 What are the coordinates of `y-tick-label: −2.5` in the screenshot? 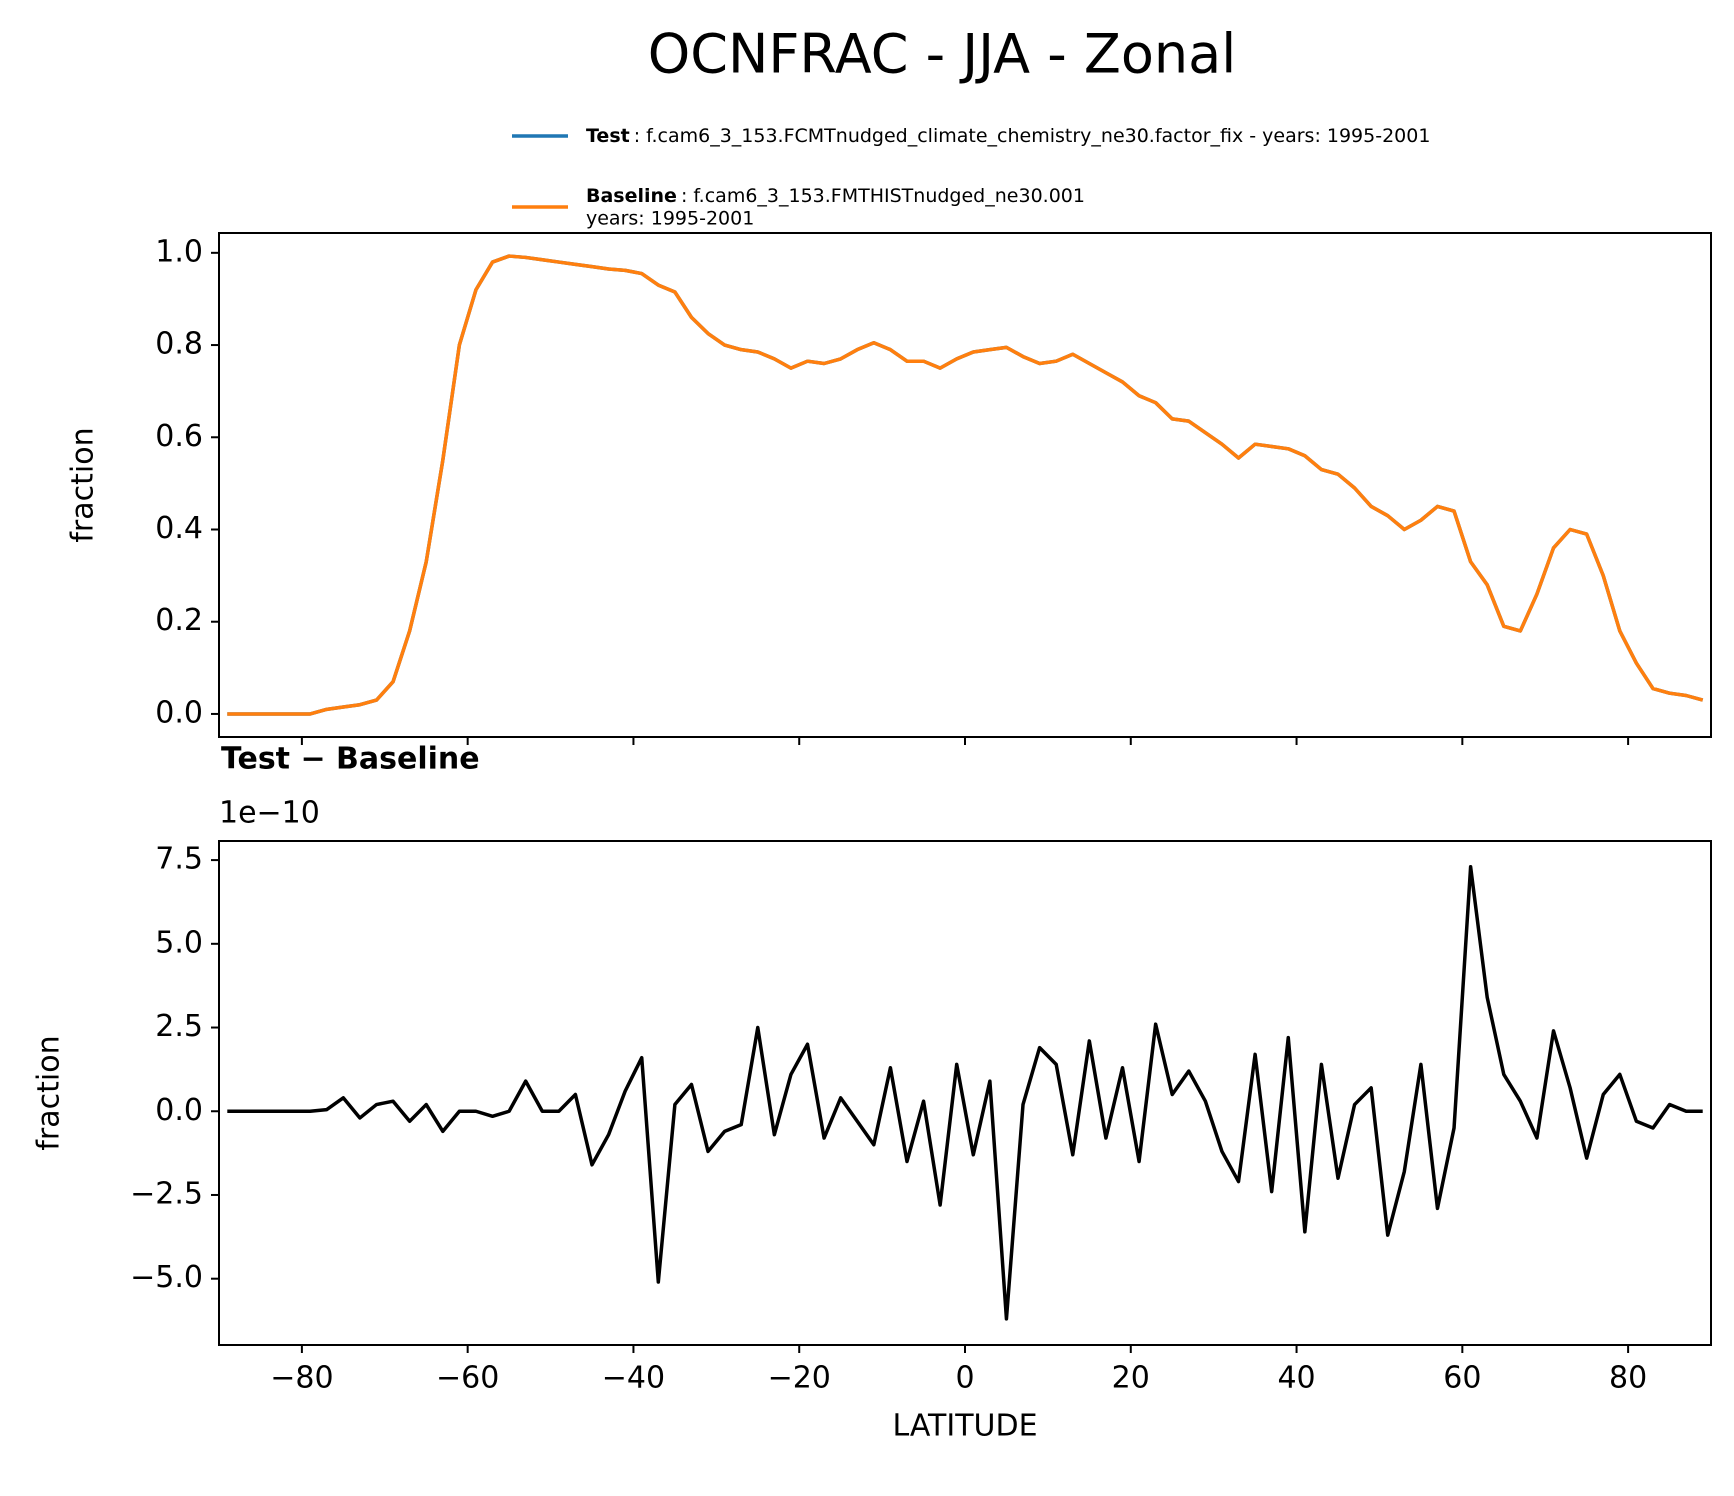 It's located at (166, 1193).